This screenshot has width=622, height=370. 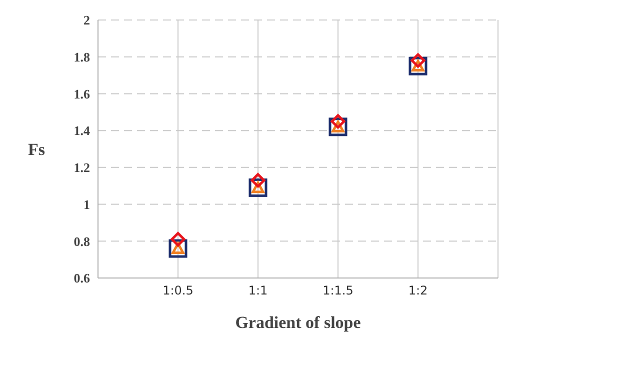 I want to click on y-axis-title: Fs, so click(x=37, y=150).